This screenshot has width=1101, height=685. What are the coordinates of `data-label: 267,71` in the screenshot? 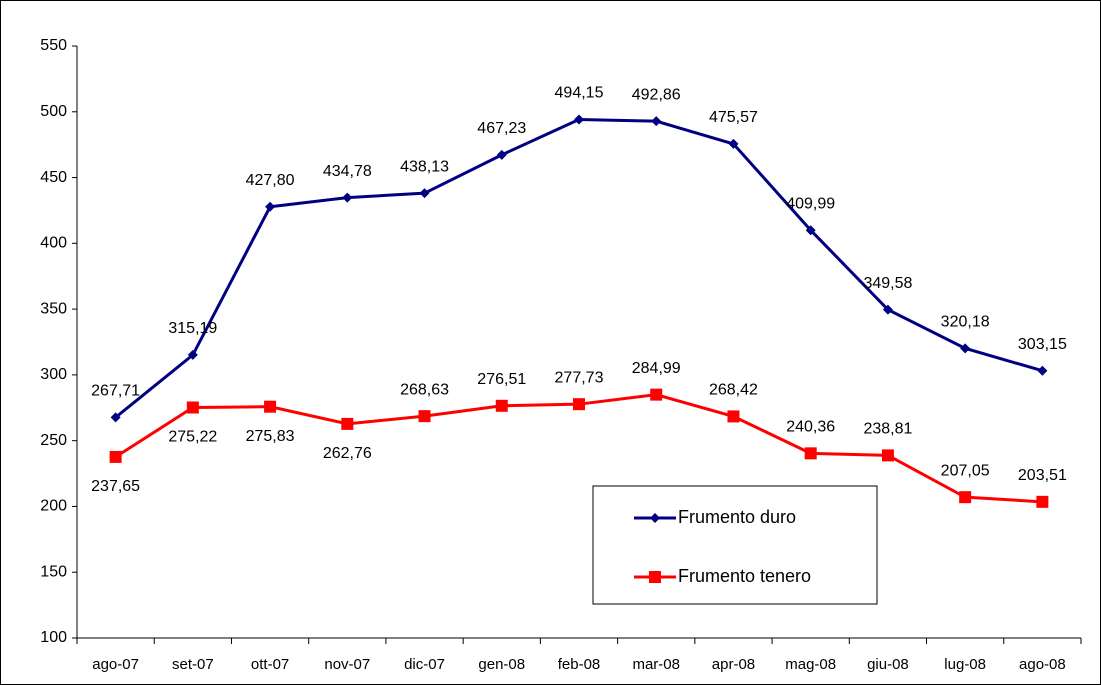 It's located at (115, 391).